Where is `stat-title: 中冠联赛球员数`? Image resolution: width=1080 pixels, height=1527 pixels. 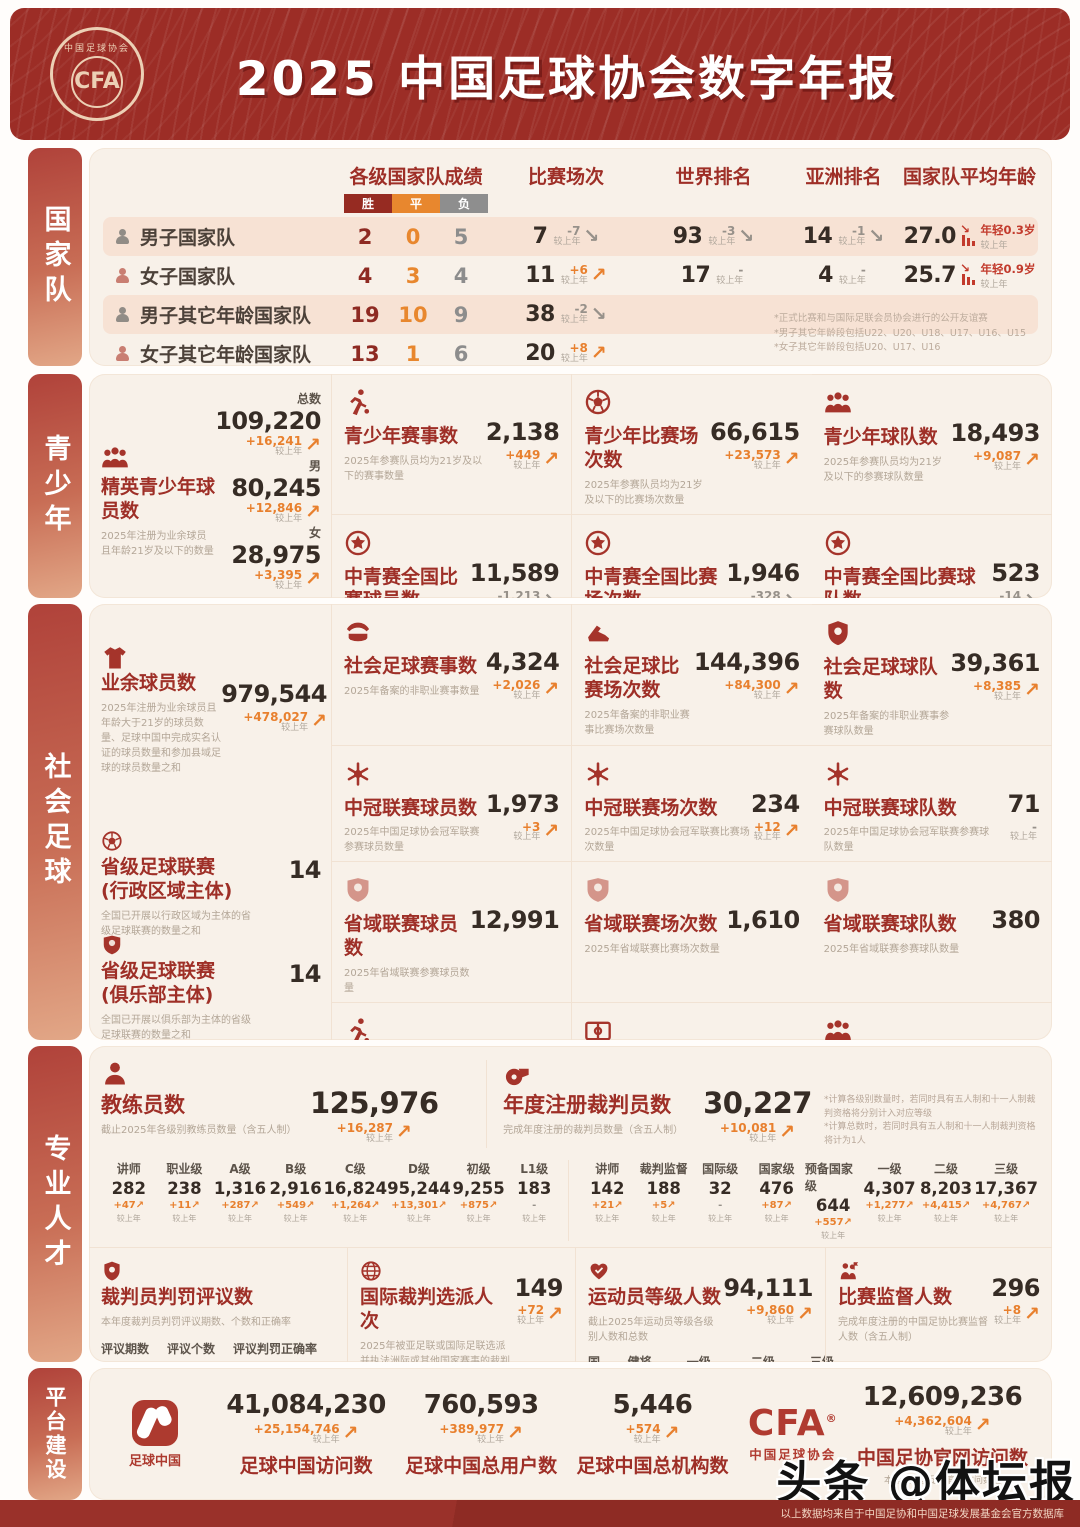 stat-title: 中冠联赛球员数 is located at coordinates (411, 807).